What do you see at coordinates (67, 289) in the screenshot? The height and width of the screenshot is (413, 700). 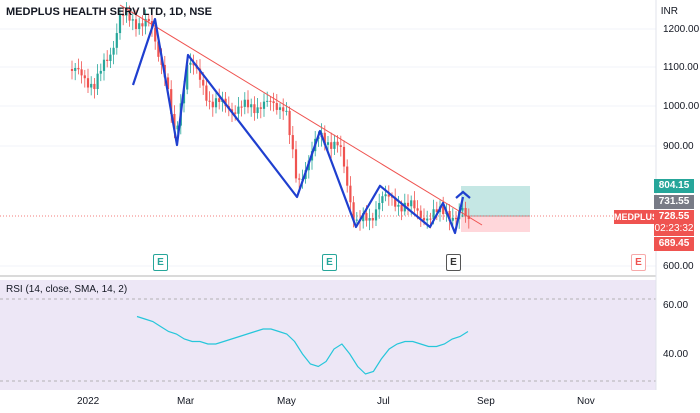 I see `rsi-indicator-title: RSI (14, close, SMA, 14, 2)` at bounding box center [67, 289].